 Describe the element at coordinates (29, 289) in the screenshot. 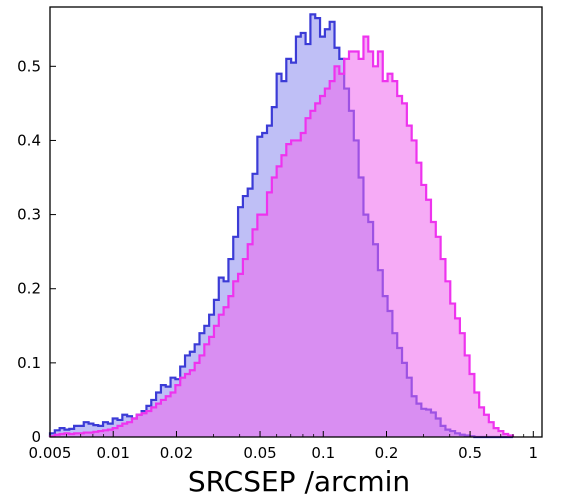

I see `y-tick-label: 0.2` at that location.